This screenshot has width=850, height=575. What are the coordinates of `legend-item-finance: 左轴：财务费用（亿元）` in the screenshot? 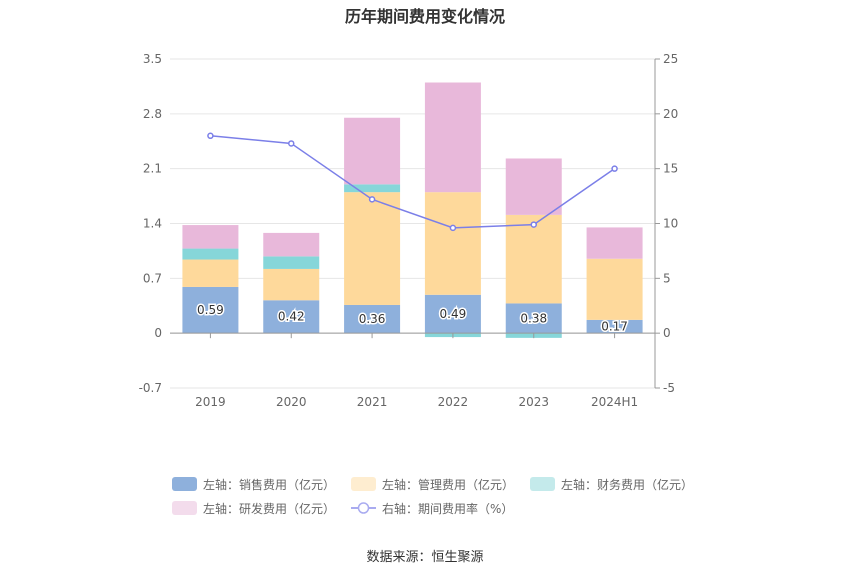 It's located at (611, 484).